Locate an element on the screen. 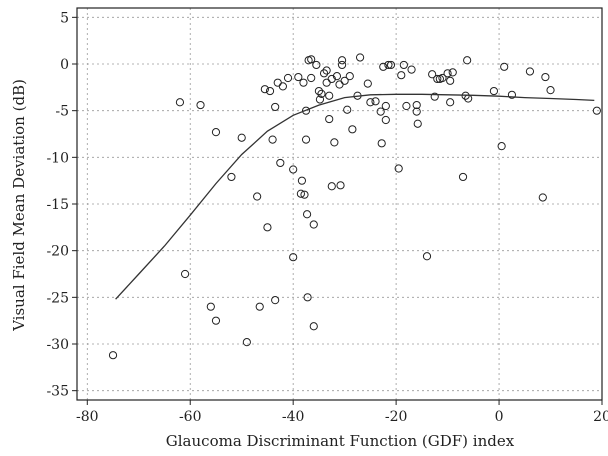 The height and width of the screenshot is (456, 608). y-tick-label: -20 is located at coordinates (57, 252).